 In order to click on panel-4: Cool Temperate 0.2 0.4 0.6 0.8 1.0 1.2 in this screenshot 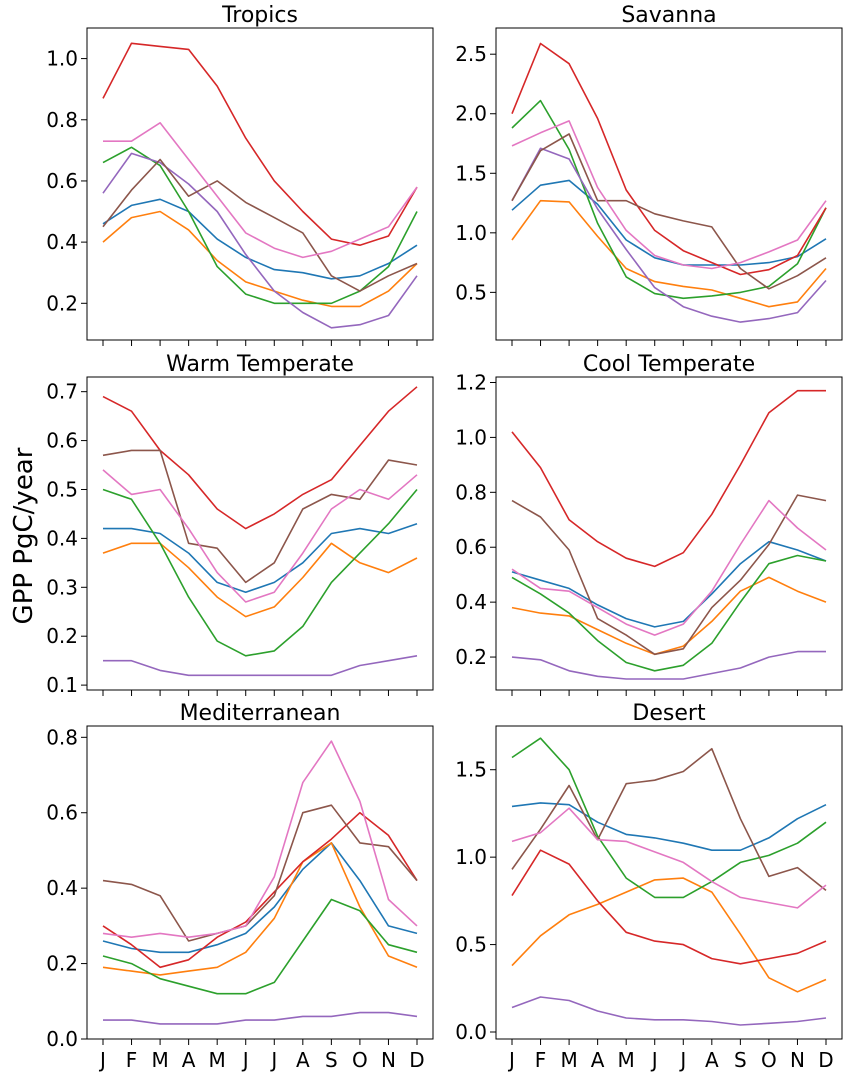, I will do `click(649, 524)`.